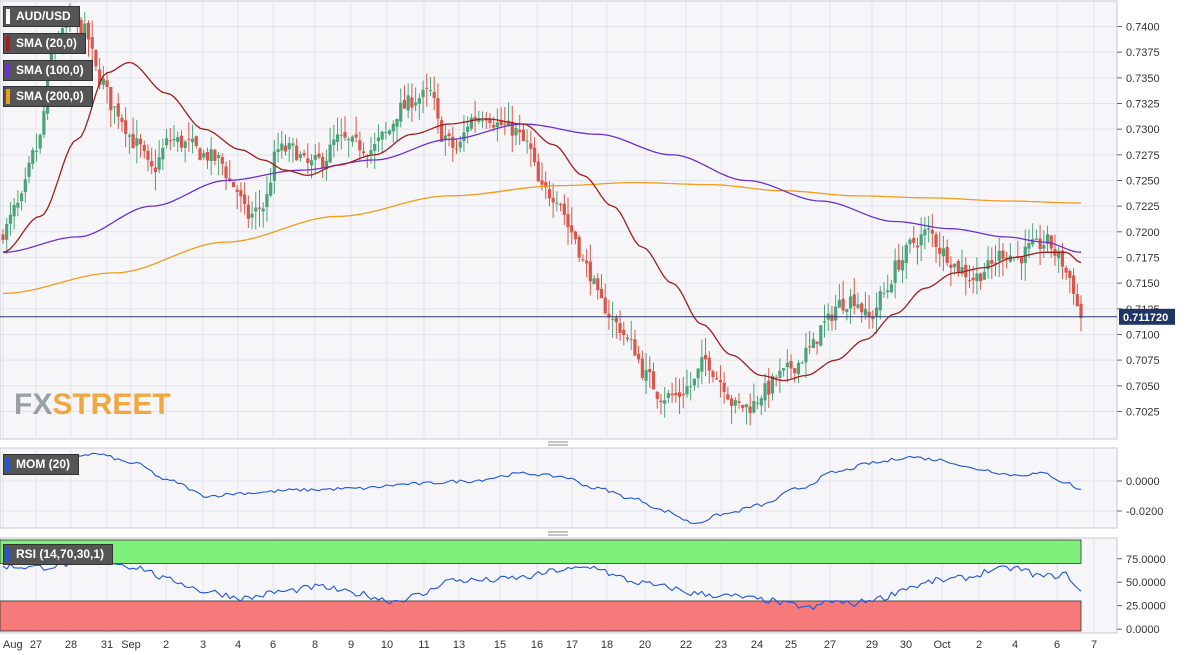 Image resolution: width=1187 pixels, height=655 pixels. What do you see at coordinates (1015, 645) in the screenshot?
I see `x-tick-label: 4` at bounding box center [1015, 645].